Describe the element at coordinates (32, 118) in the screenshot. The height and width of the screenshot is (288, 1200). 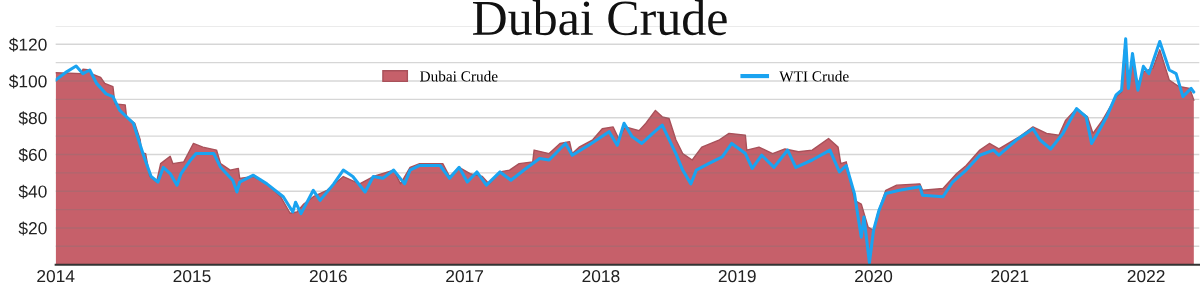
I see `y-tick-label: $80` at that location.